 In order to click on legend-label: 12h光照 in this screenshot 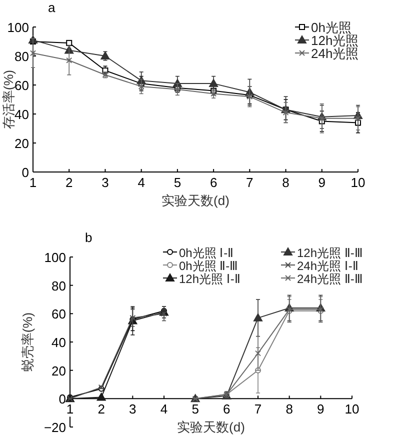, I will do `click(335, 40)`.